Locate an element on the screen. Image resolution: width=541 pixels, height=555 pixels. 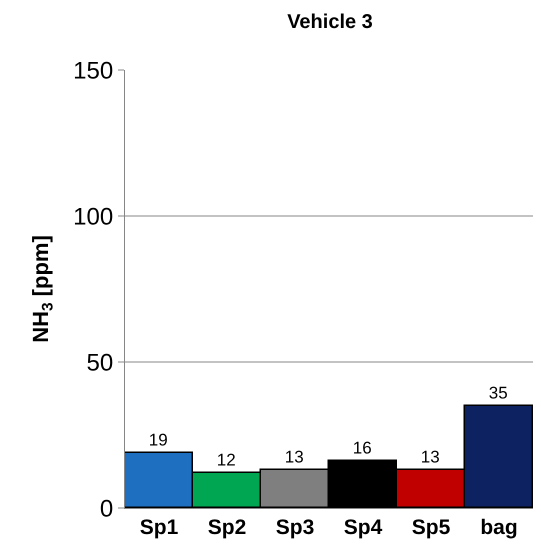
x-tick-label: Sp3 is located at coordinates (295, 528).